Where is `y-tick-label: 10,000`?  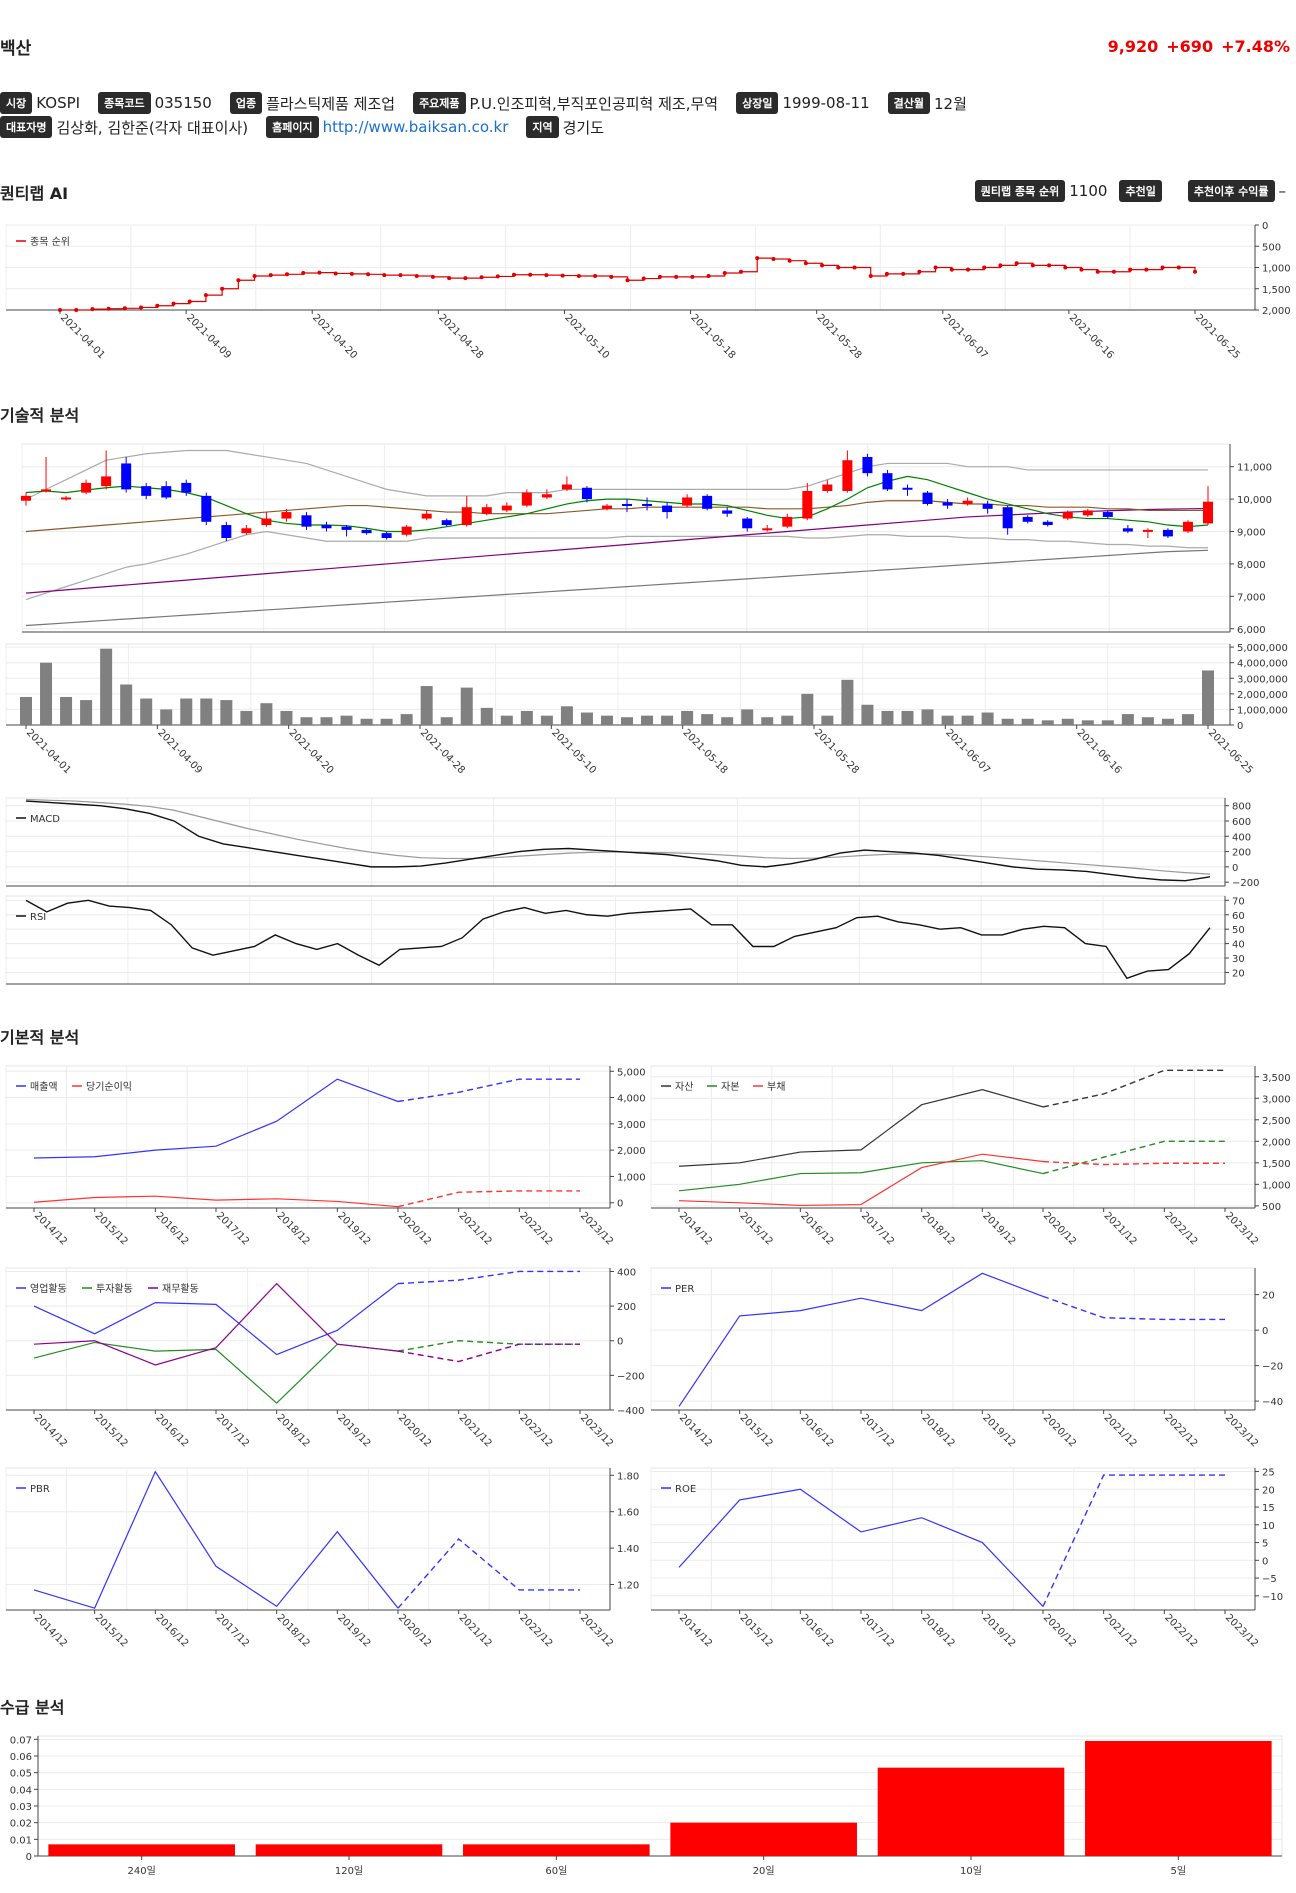
y-tick-label: 10,000 is located at coordinates (1254, 500).